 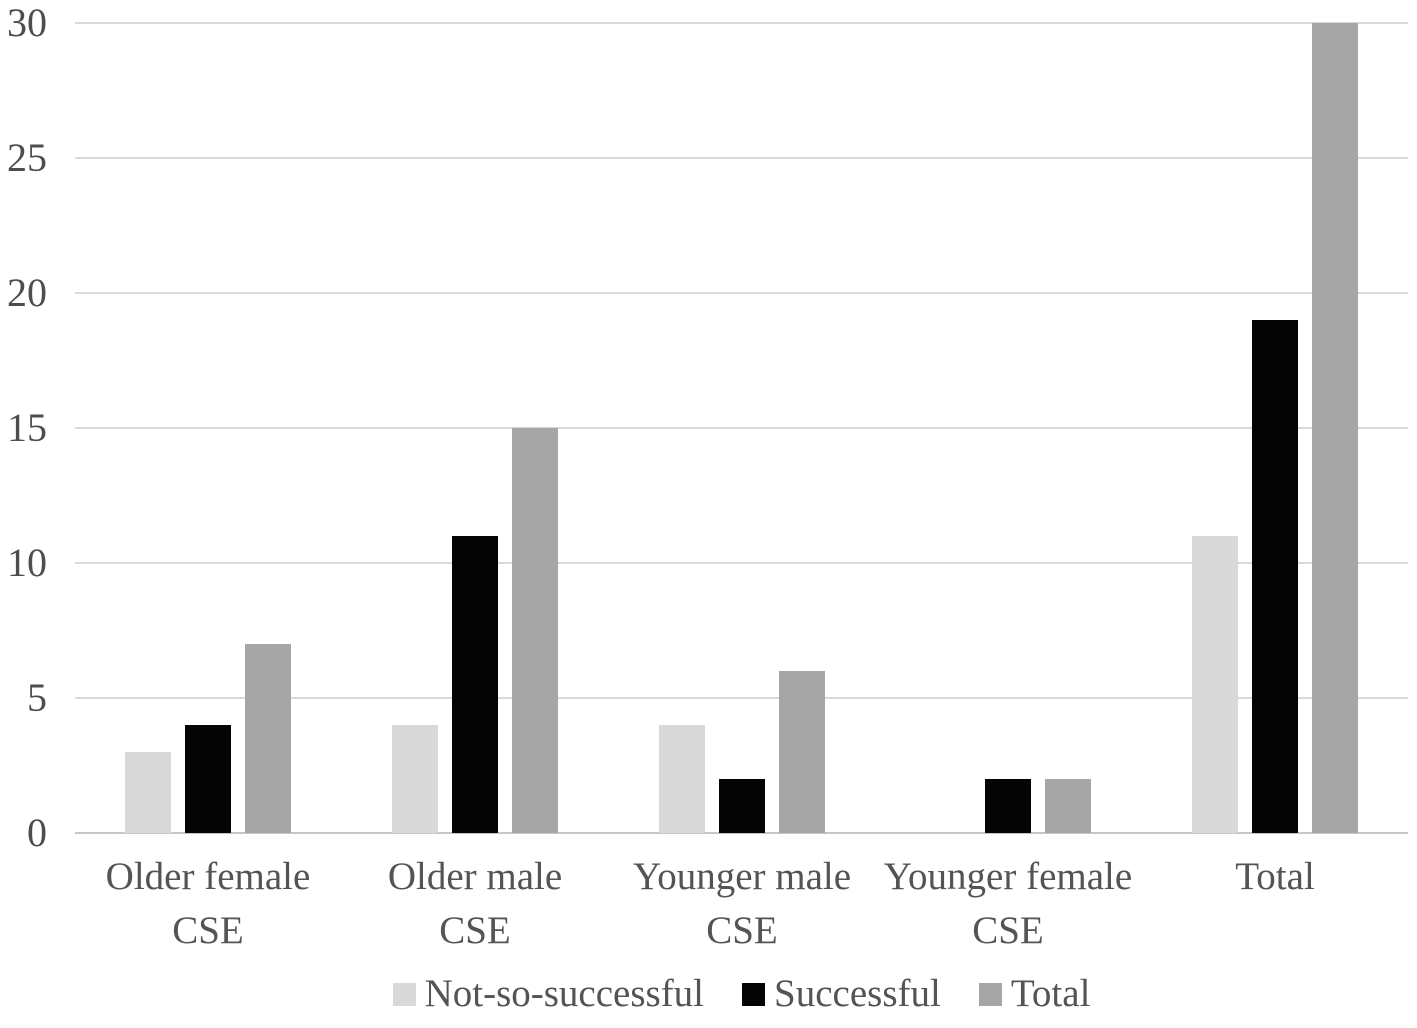 I want to click on bar-successful-older-male-cse, so click(x=475, y=684).